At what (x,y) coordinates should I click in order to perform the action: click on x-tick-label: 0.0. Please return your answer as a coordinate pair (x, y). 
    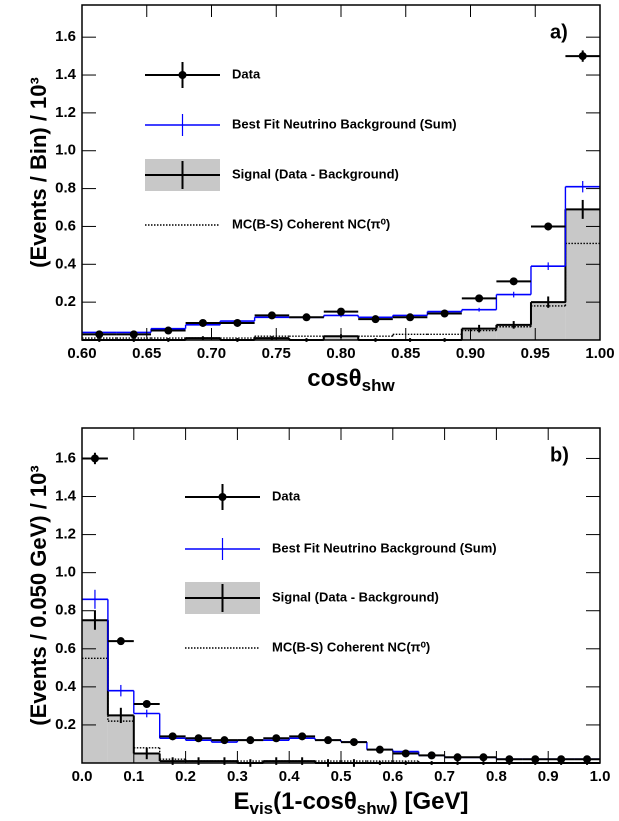
    Looking at the image, I should click on (82, 776).